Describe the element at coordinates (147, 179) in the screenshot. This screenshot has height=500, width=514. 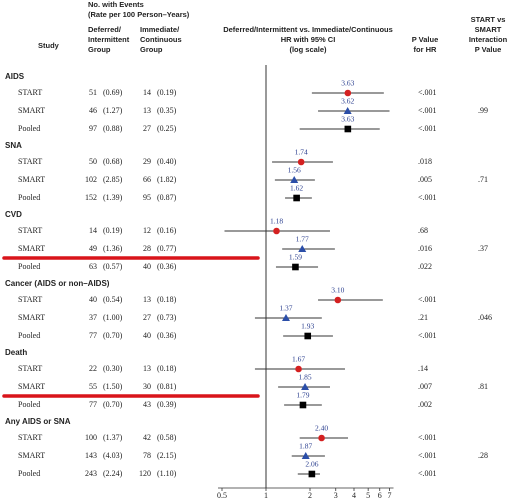
I see `immediate-n: 66` at that location.